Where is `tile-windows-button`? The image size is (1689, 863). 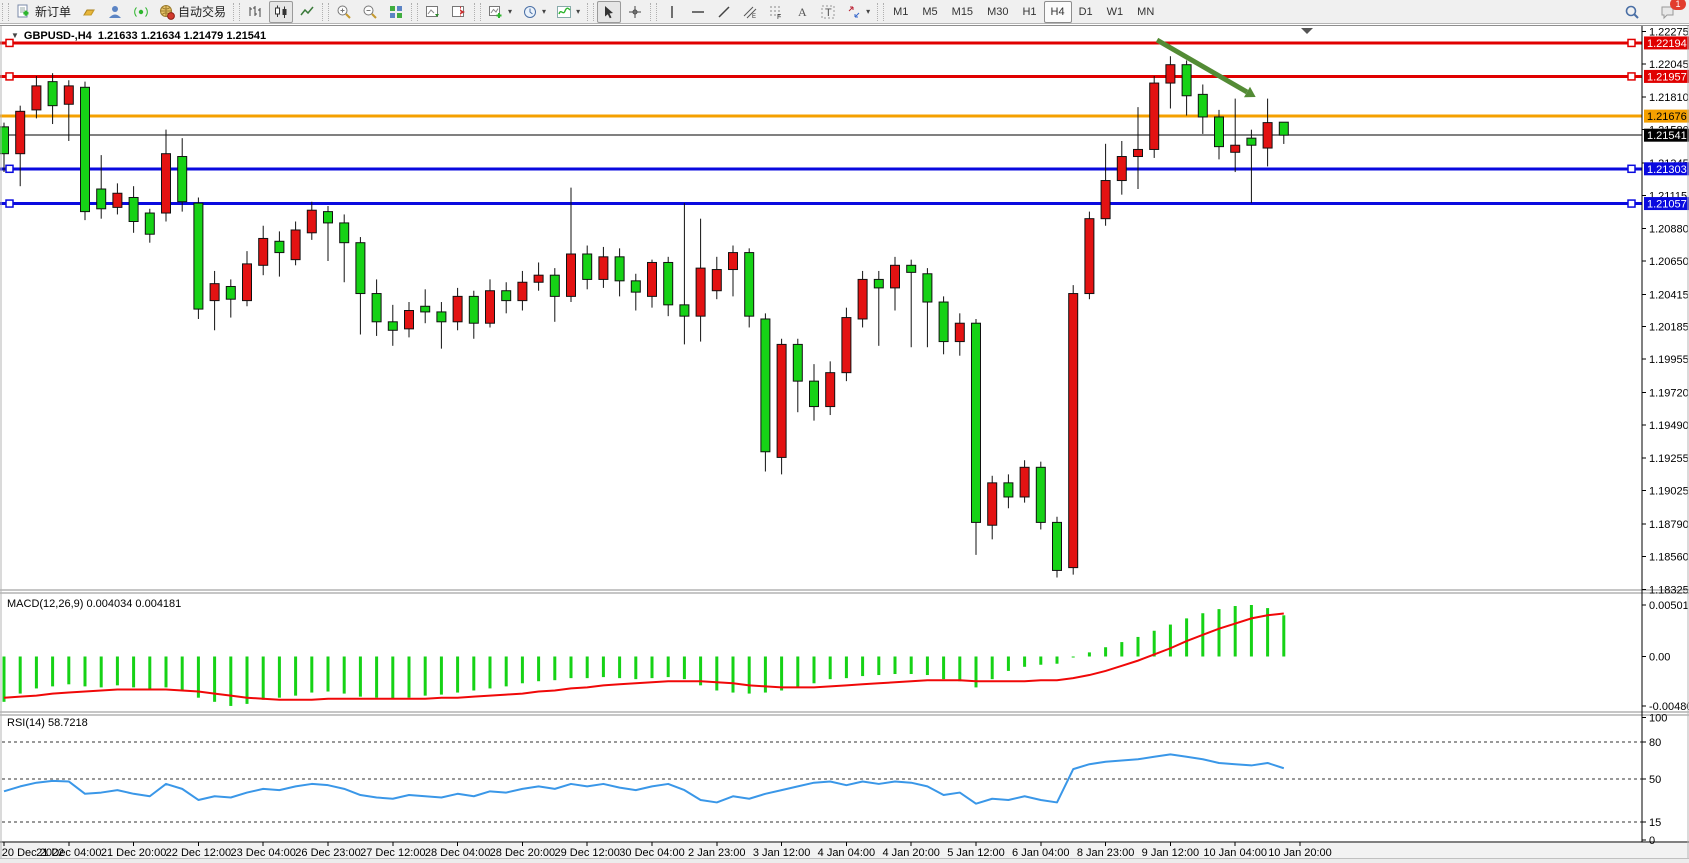 tile-windows-button is located at coordinates (396, 12).